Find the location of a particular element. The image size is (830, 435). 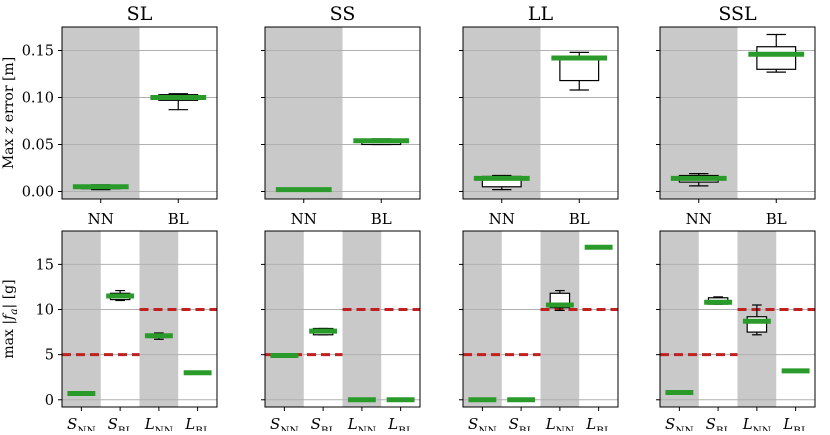

y-tick-label: 5 is located at coordinates (49, 356).